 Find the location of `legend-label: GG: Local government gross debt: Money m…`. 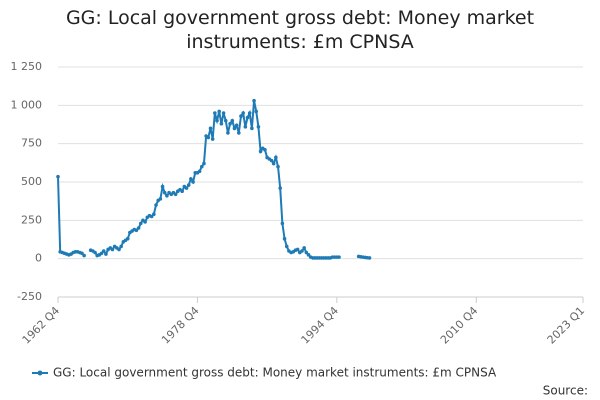

legend-label: GG: Local government gross debt: Money m… is located at coordinates (275, 373).